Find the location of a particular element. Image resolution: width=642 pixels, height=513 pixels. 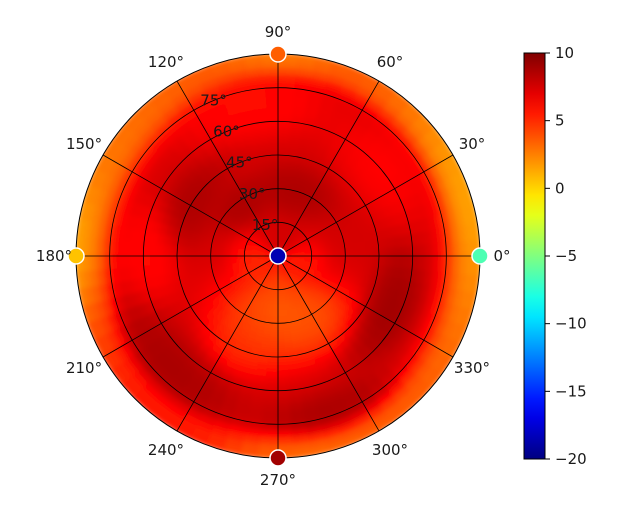

colorbar: 10 5 0 −5 −10 −15 −20 is located at coordinates (555, 256).